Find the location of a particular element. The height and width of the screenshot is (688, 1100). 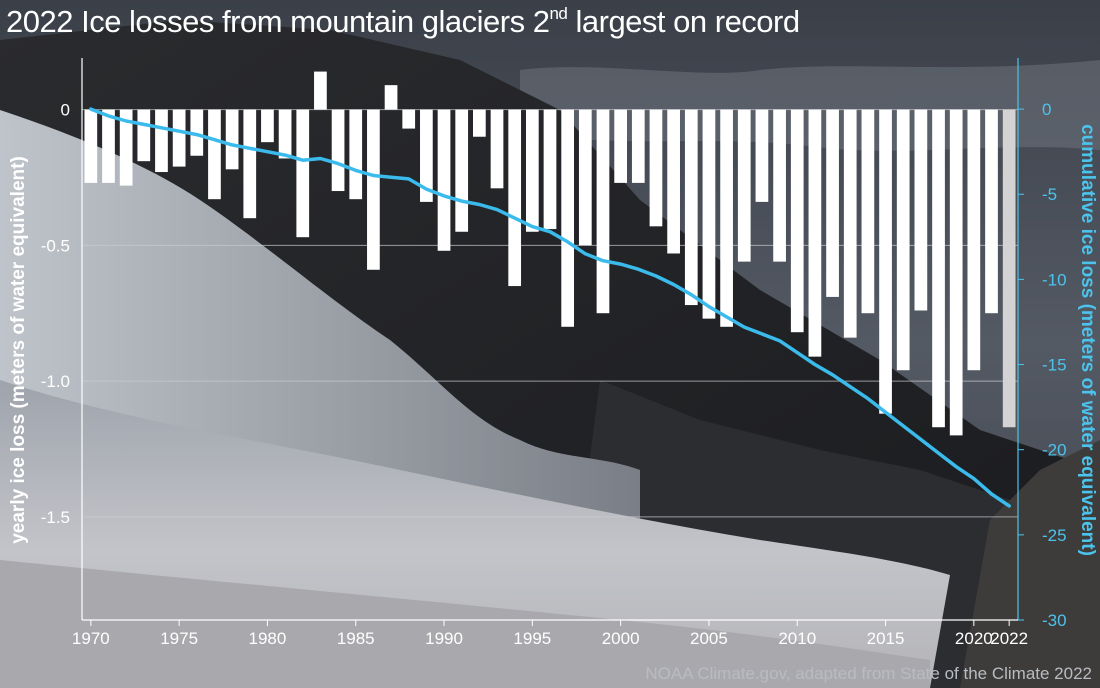

bar-1992 is located at coordinates (479, 123).